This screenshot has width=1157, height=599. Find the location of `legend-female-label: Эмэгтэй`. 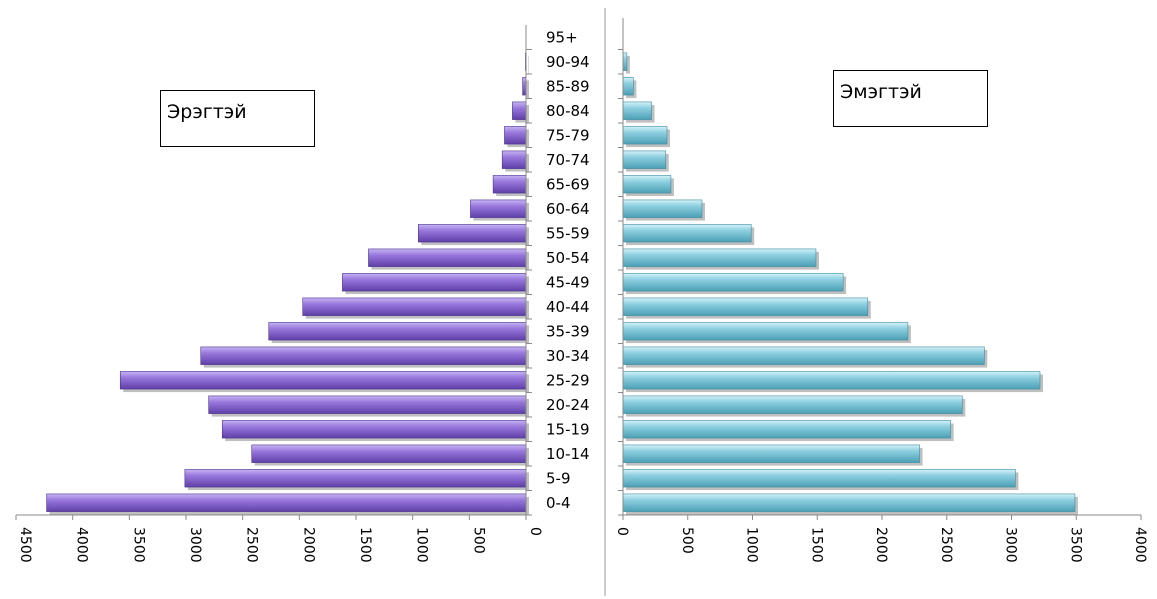

legend-female-label: Эмэгтэй is located at coordinates (881, 92).